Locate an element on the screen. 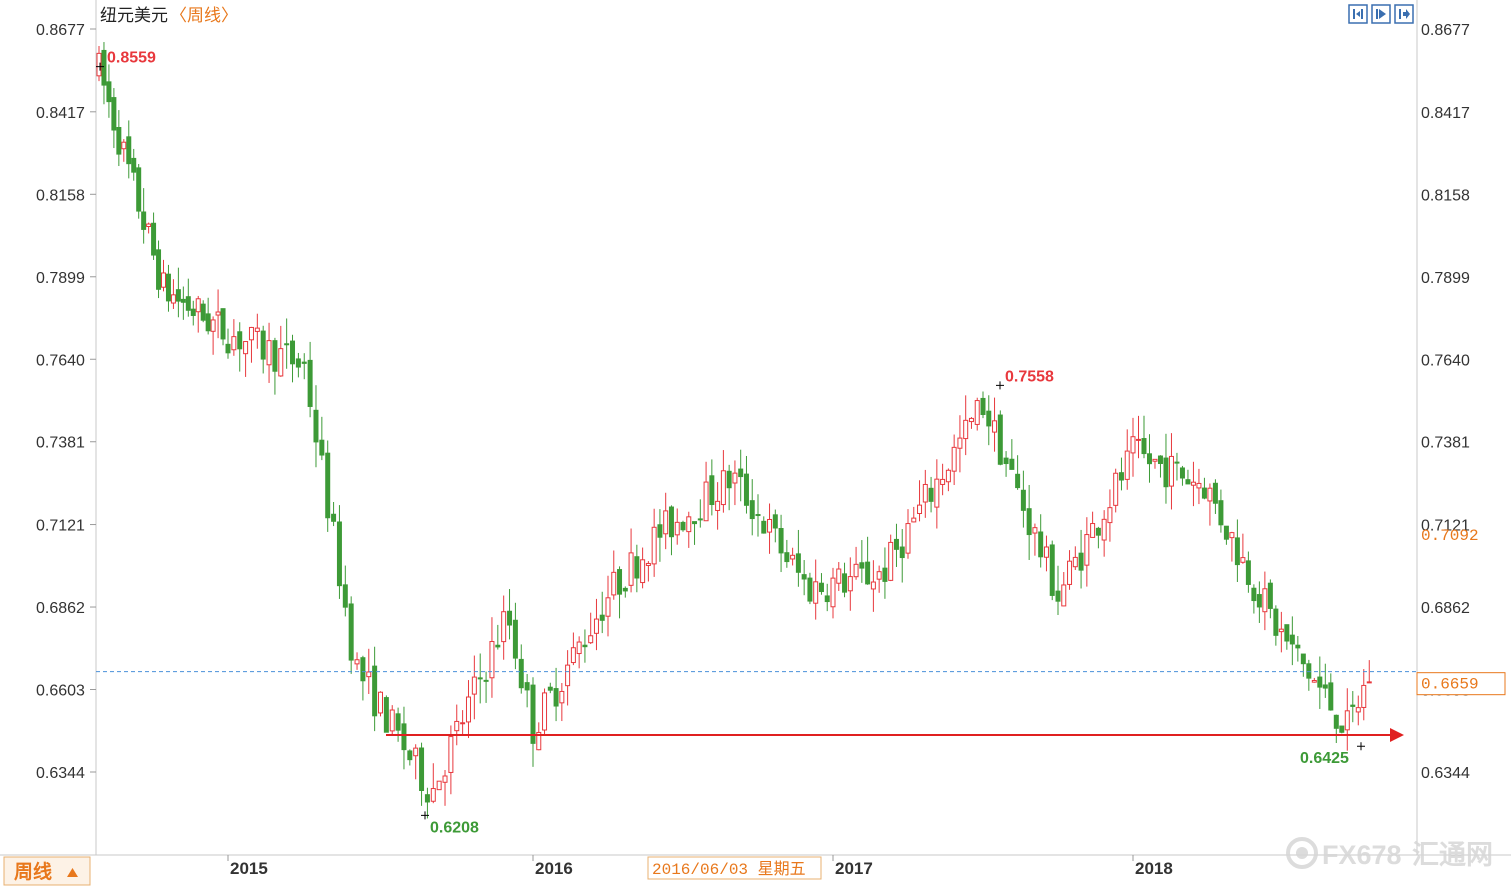  extreme-marker is located at coordinates (1361, 746).